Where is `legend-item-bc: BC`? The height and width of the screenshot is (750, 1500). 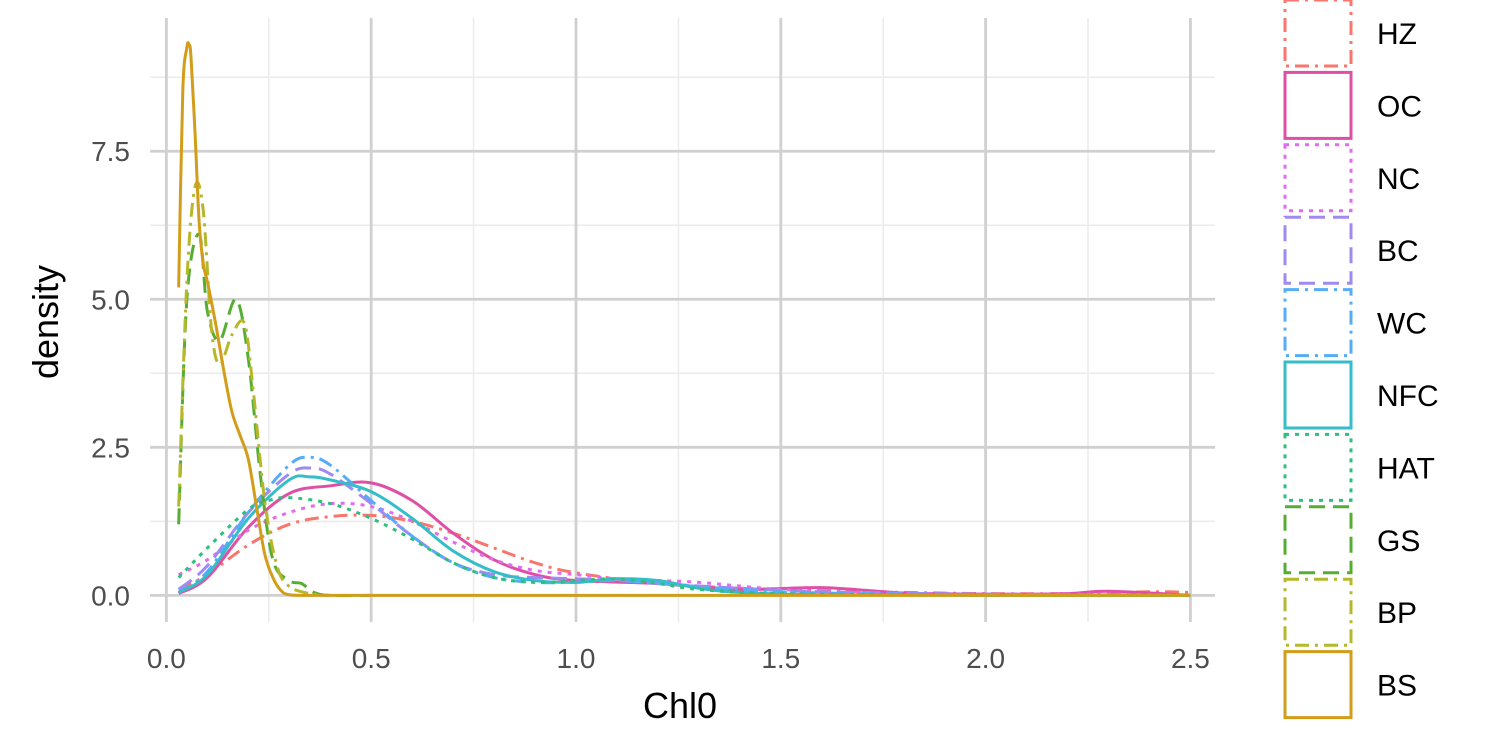 legend-item-bc: BC is located at coordinates (1351, 250).